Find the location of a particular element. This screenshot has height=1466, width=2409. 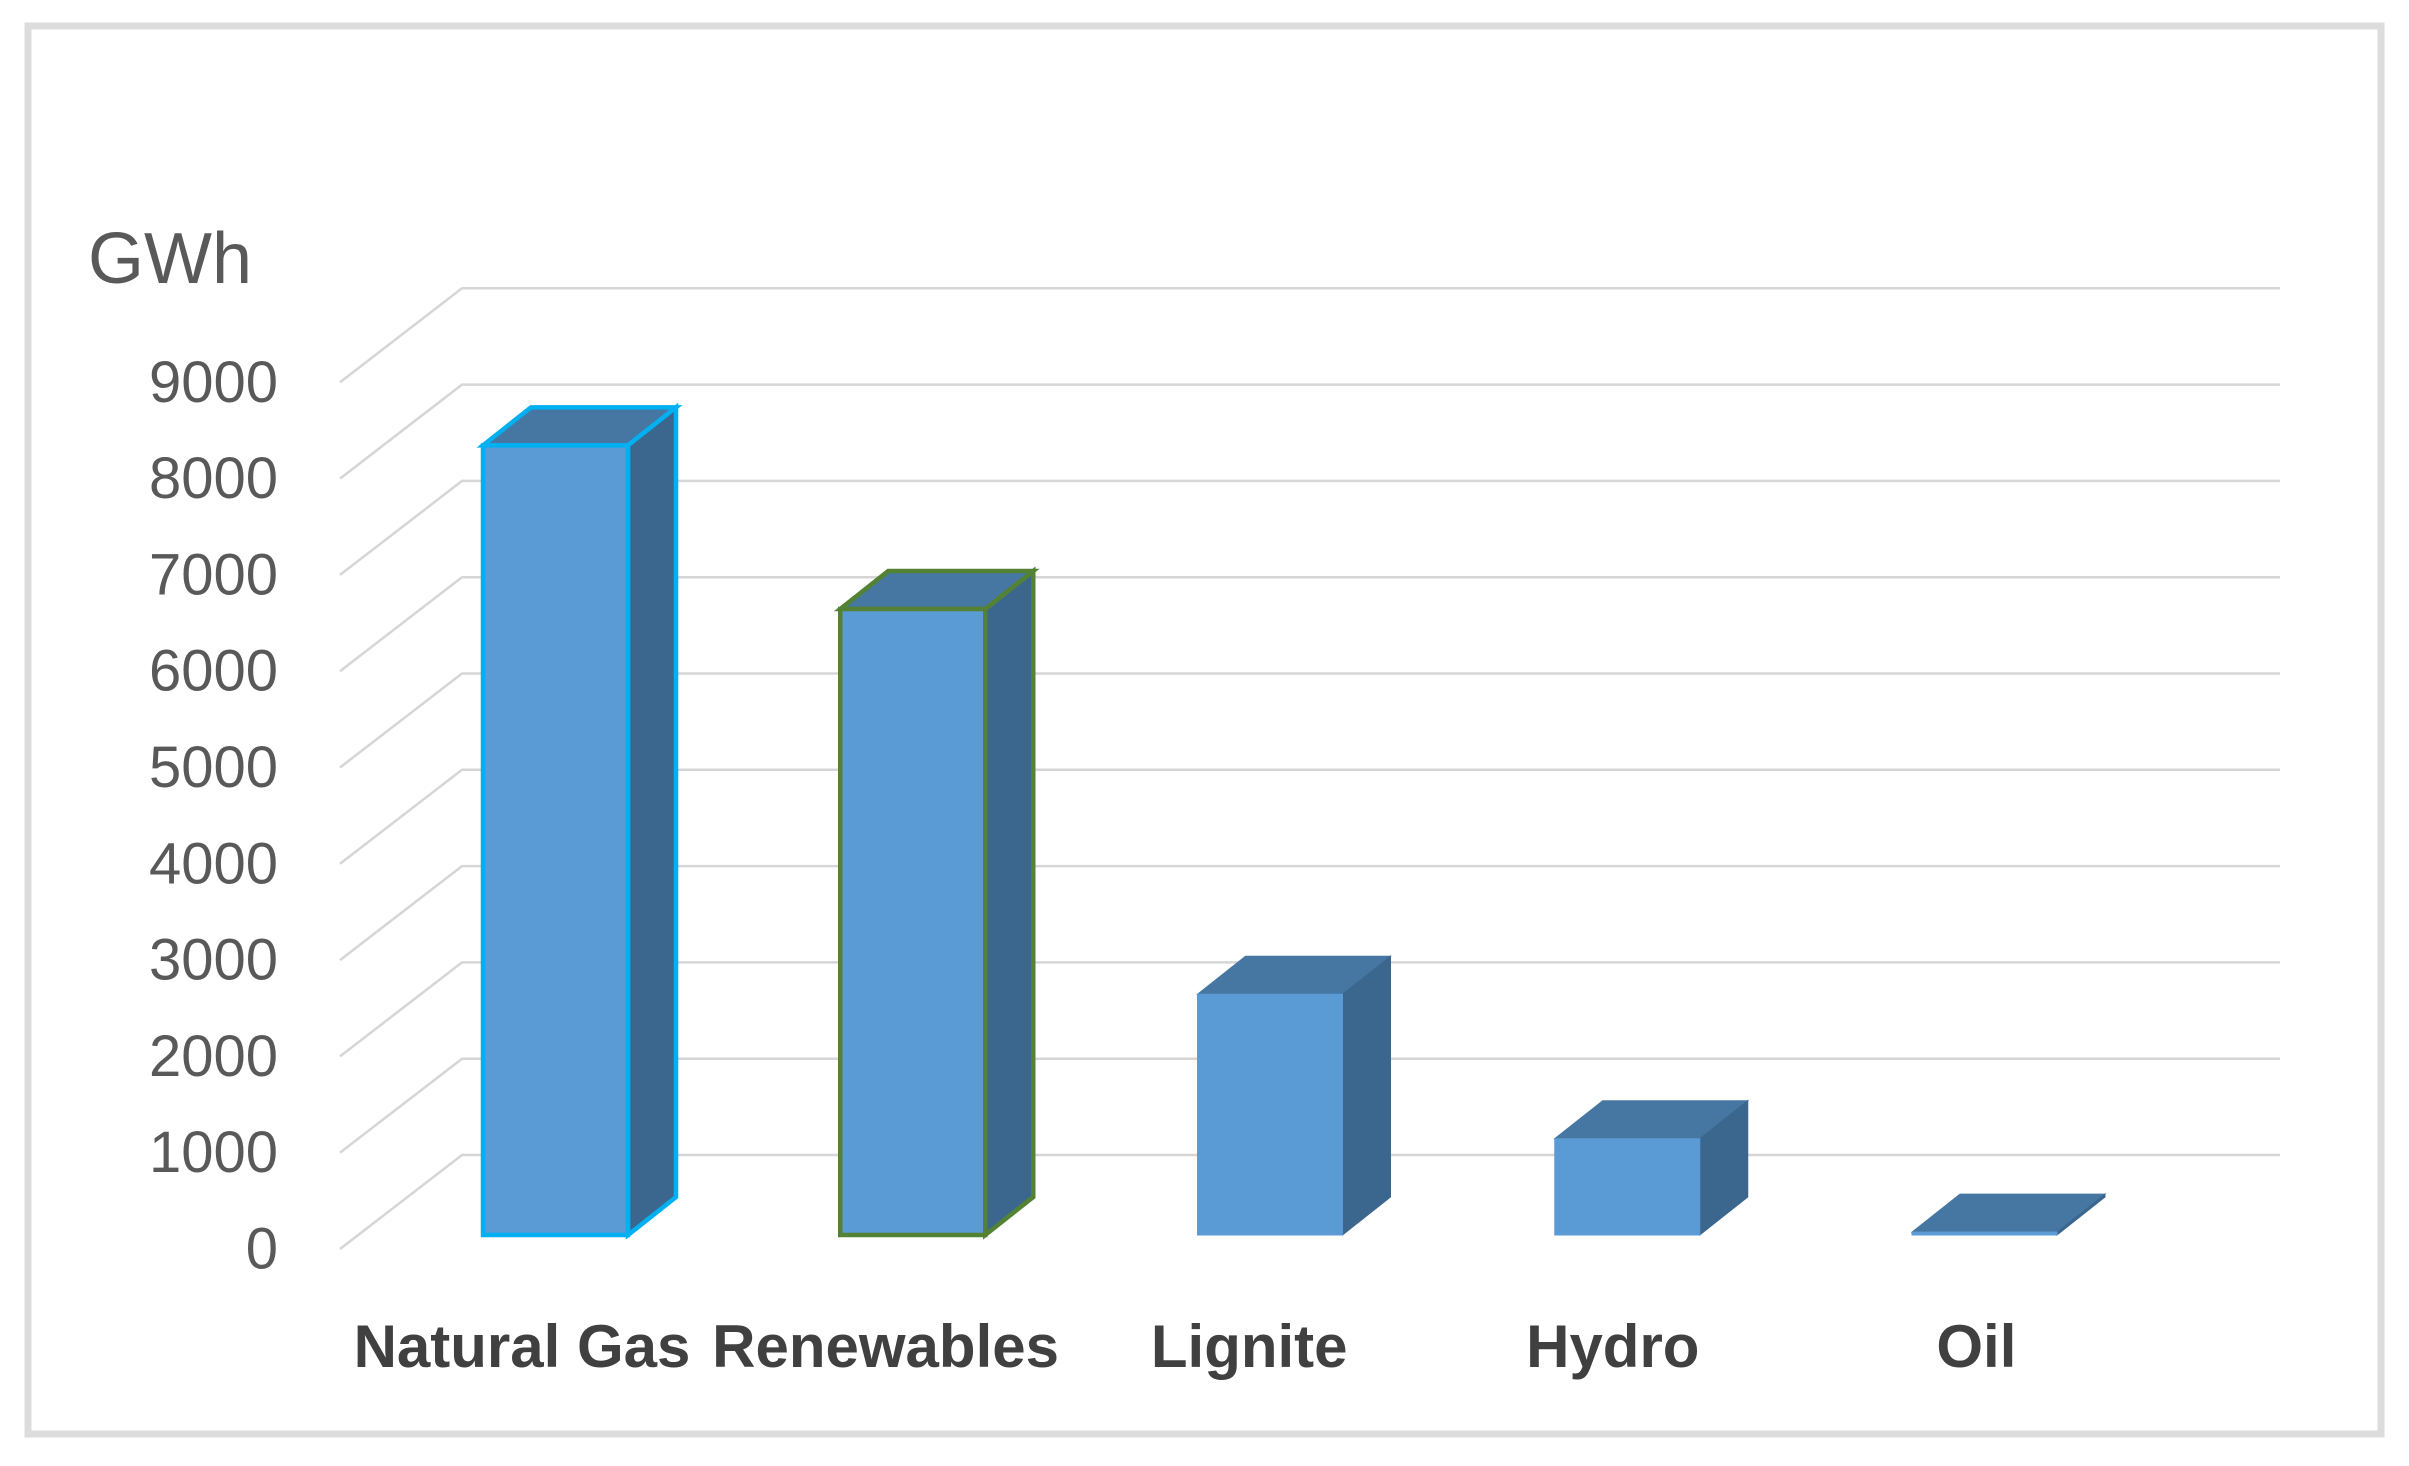

category-label: Oil is located at coordinates (1976, 1346).